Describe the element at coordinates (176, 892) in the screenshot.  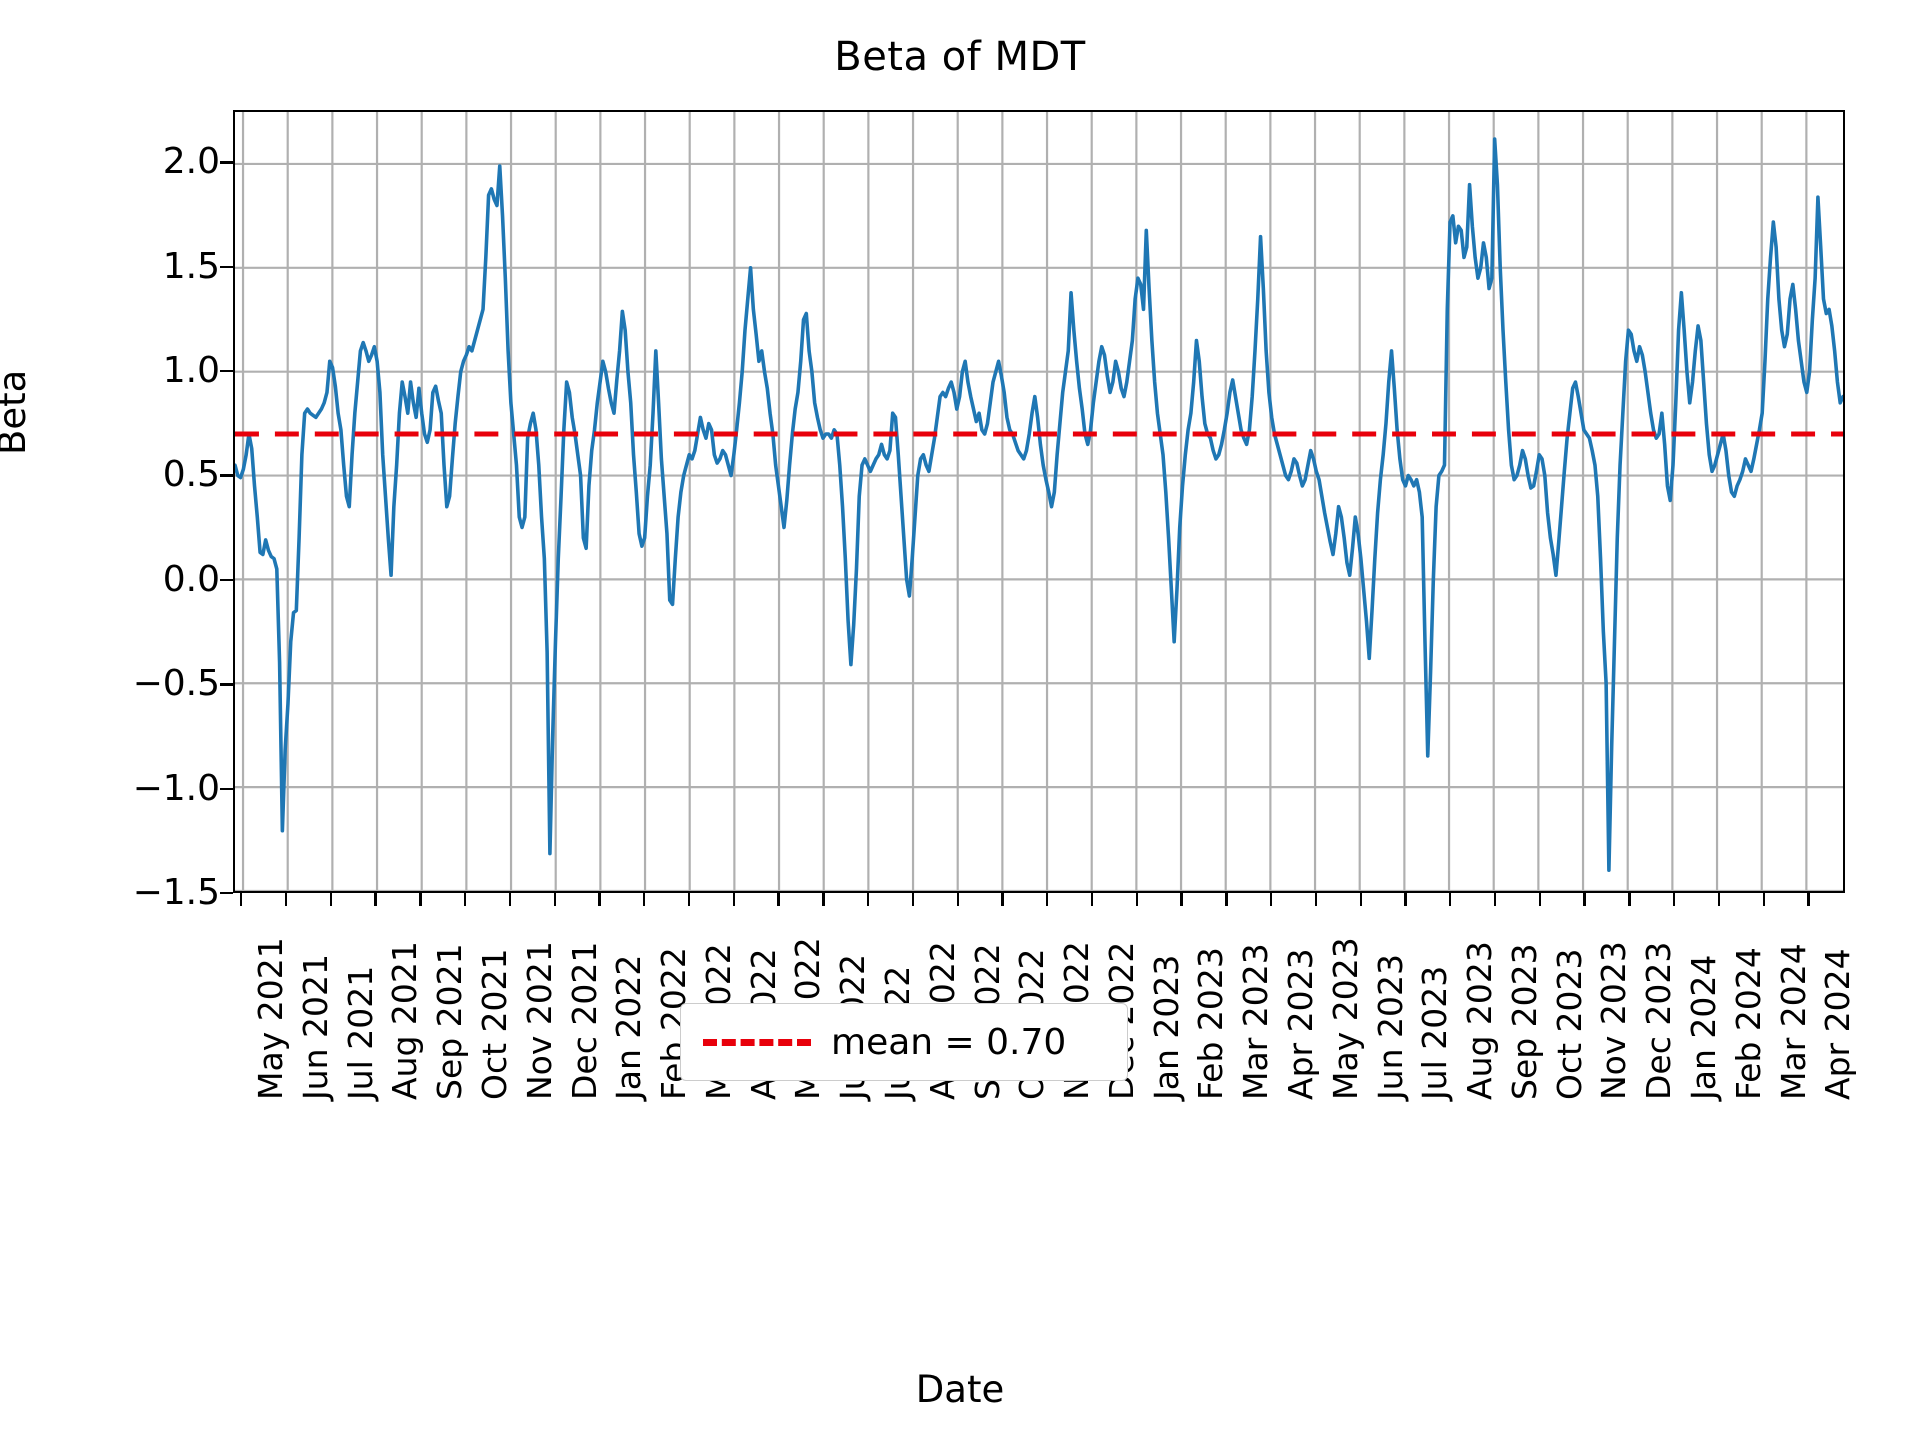
I see `y-axis-tick-label: −1.5` at that location.